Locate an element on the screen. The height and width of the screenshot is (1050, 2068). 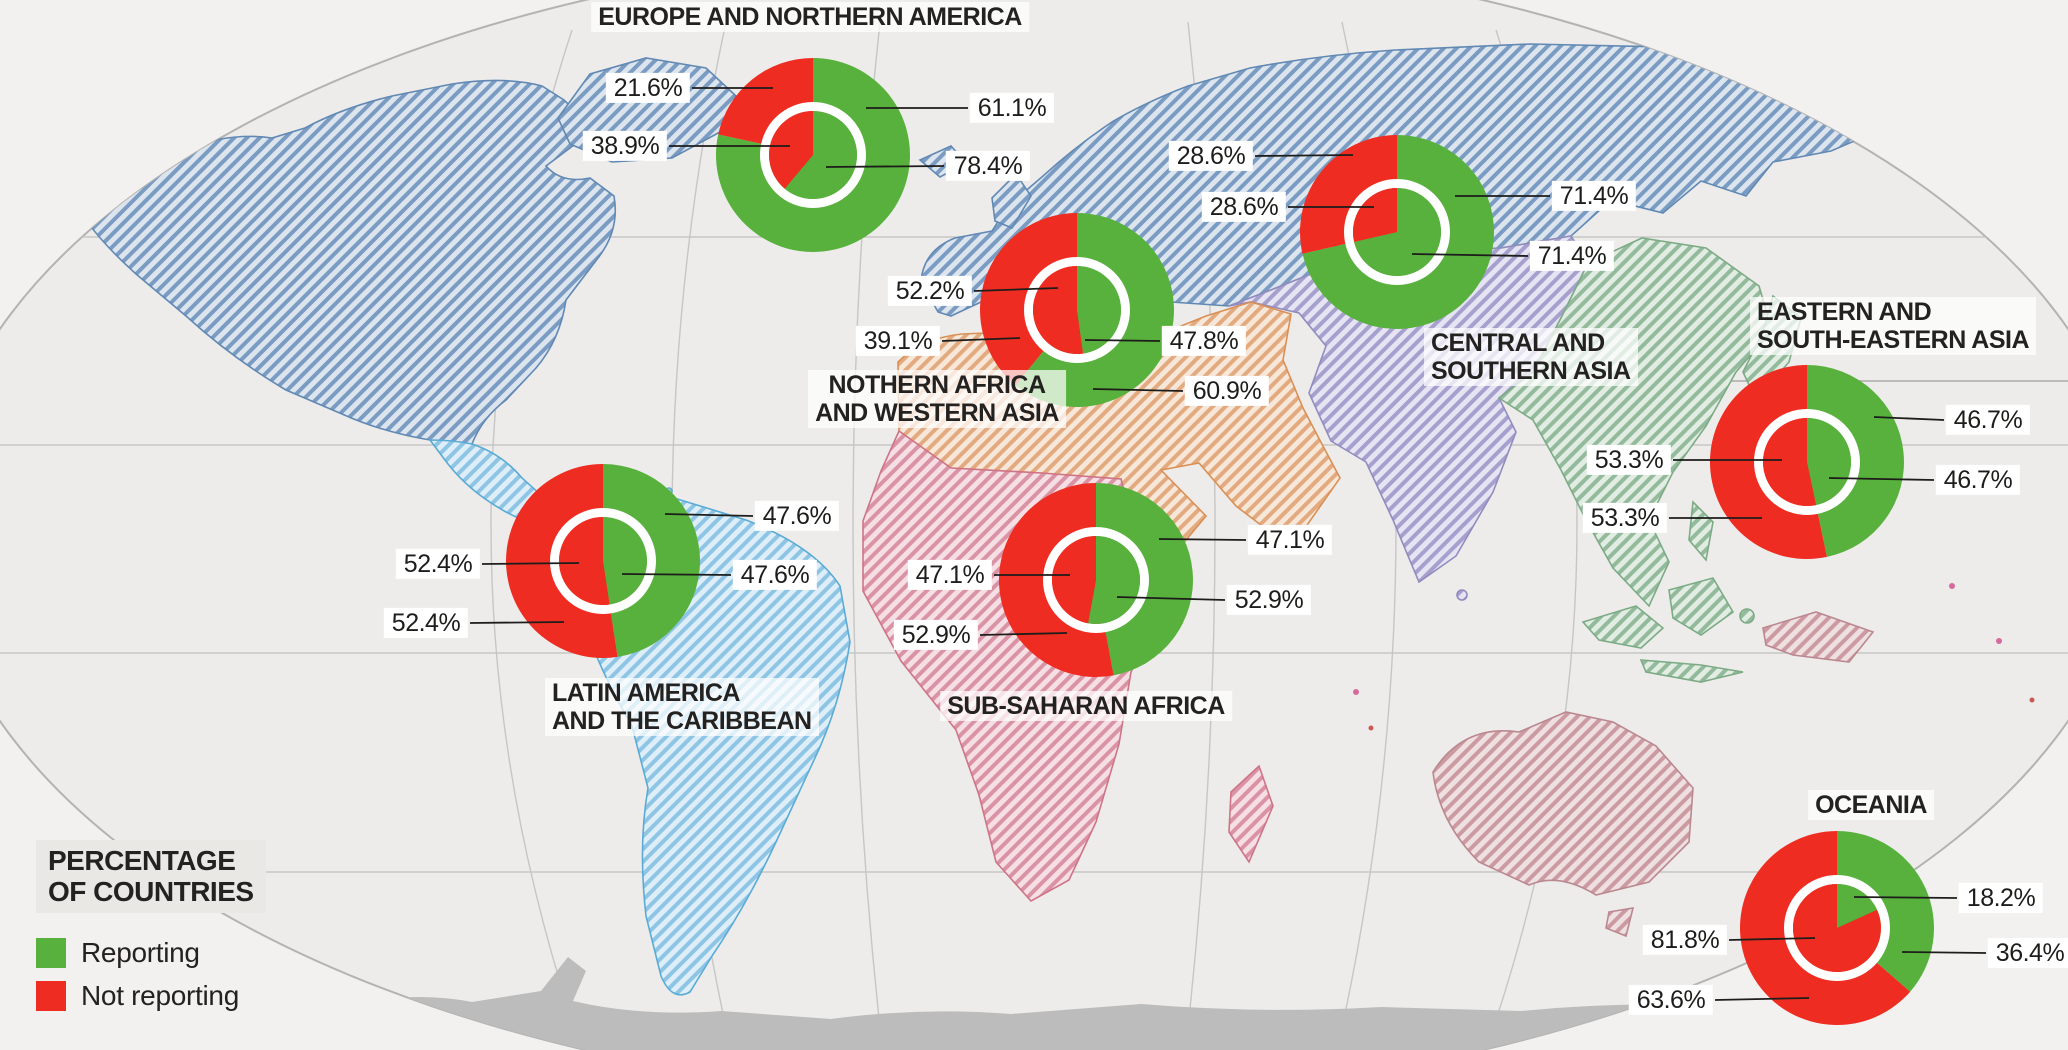
donut-oceania is located at coordinates (1836, 928).